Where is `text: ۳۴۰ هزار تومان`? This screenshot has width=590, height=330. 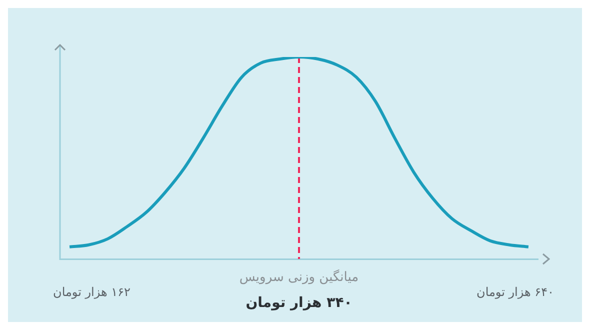
text: ۳۴۰ هزار تومان is located at coordinates (299, 303).